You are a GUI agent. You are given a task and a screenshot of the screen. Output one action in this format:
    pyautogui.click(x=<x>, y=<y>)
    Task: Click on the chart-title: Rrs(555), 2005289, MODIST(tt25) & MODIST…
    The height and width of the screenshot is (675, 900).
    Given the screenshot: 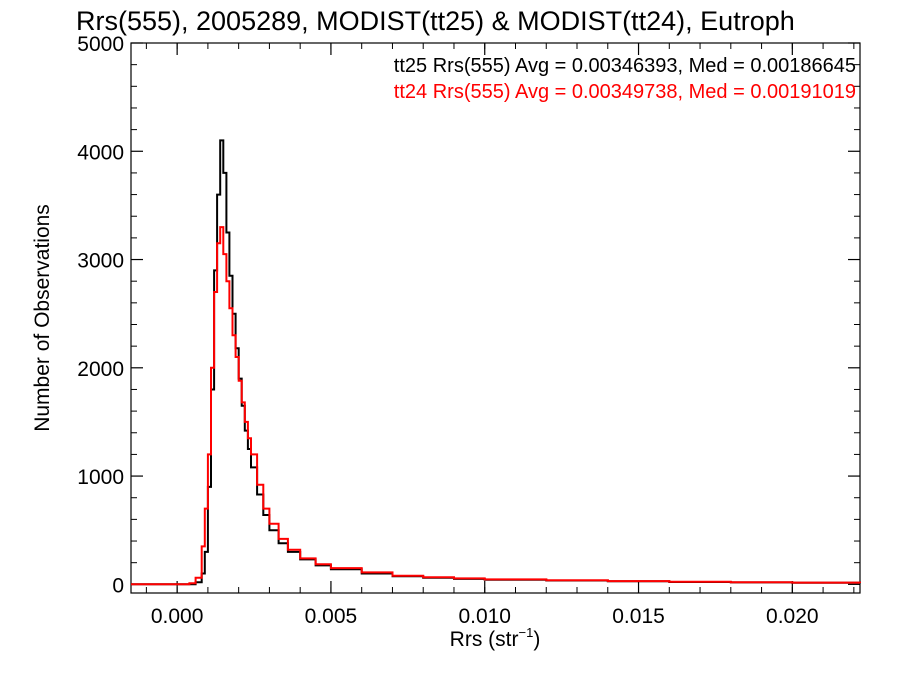 What is the action you would take?
    pyautogui.click(x=435, y=21)
    